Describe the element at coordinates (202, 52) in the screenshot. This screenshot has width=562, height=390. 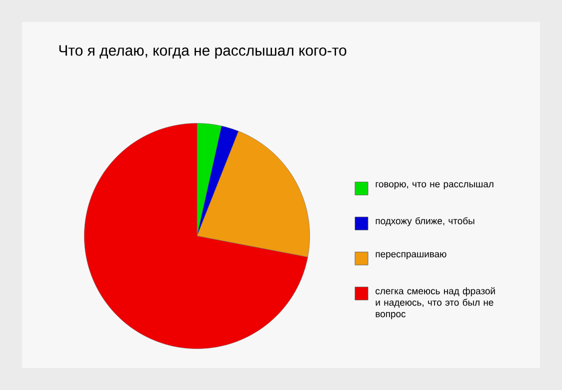
I see `chart-title: Что я делаю, когда не расслышал кого-то` at that location.